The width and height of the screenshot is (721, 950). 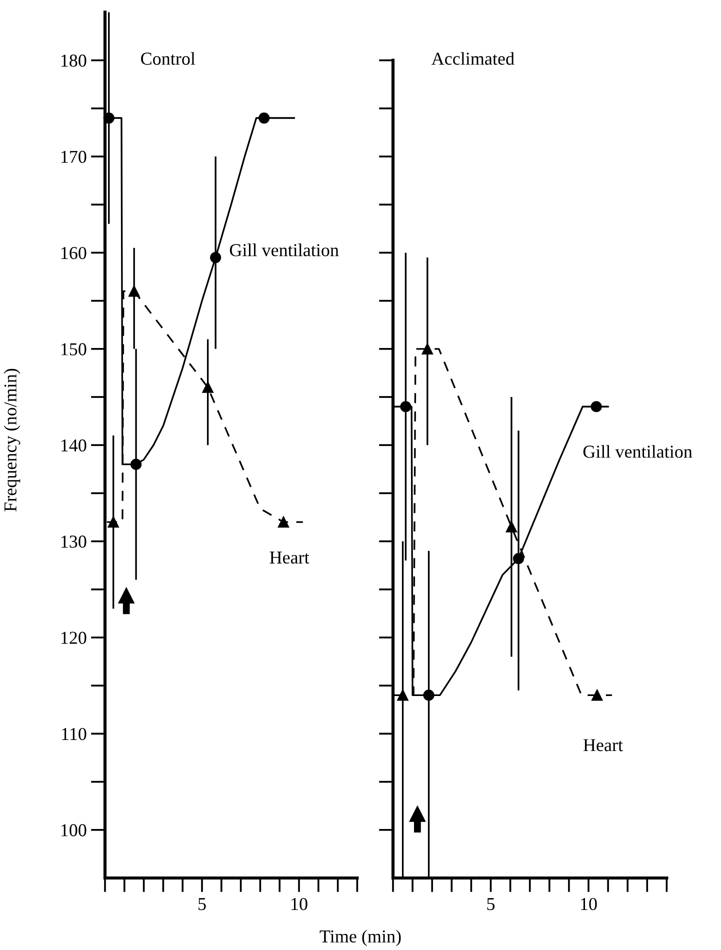 I want to click on x-axis-title: Time (min), so click(x=360, y=938).